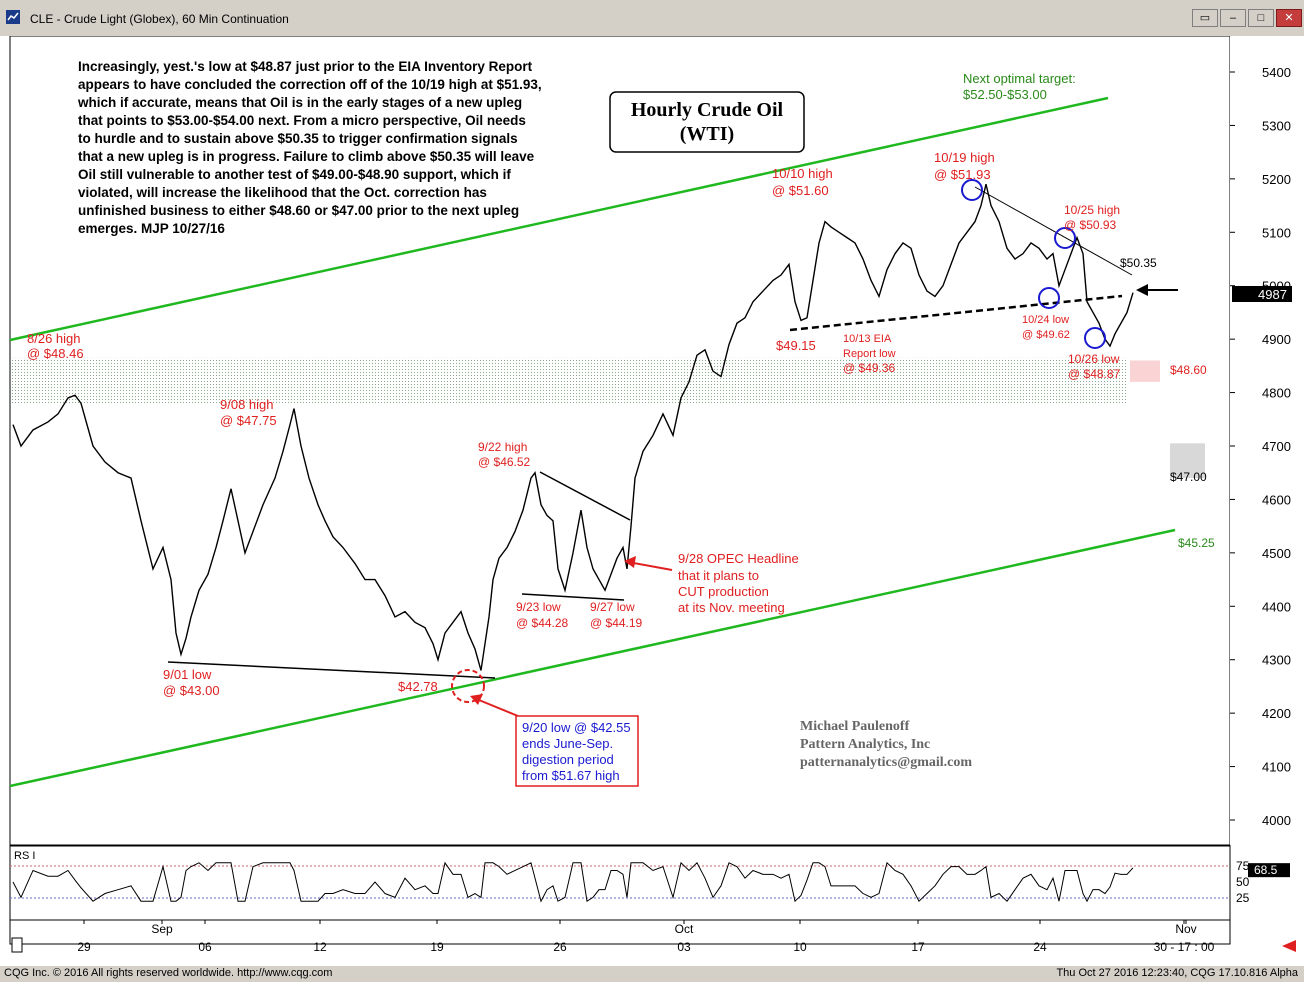  Describe the element at coordinates (1276, 499) in the screenshot. I see `y-tick-label: 4600` at that location.